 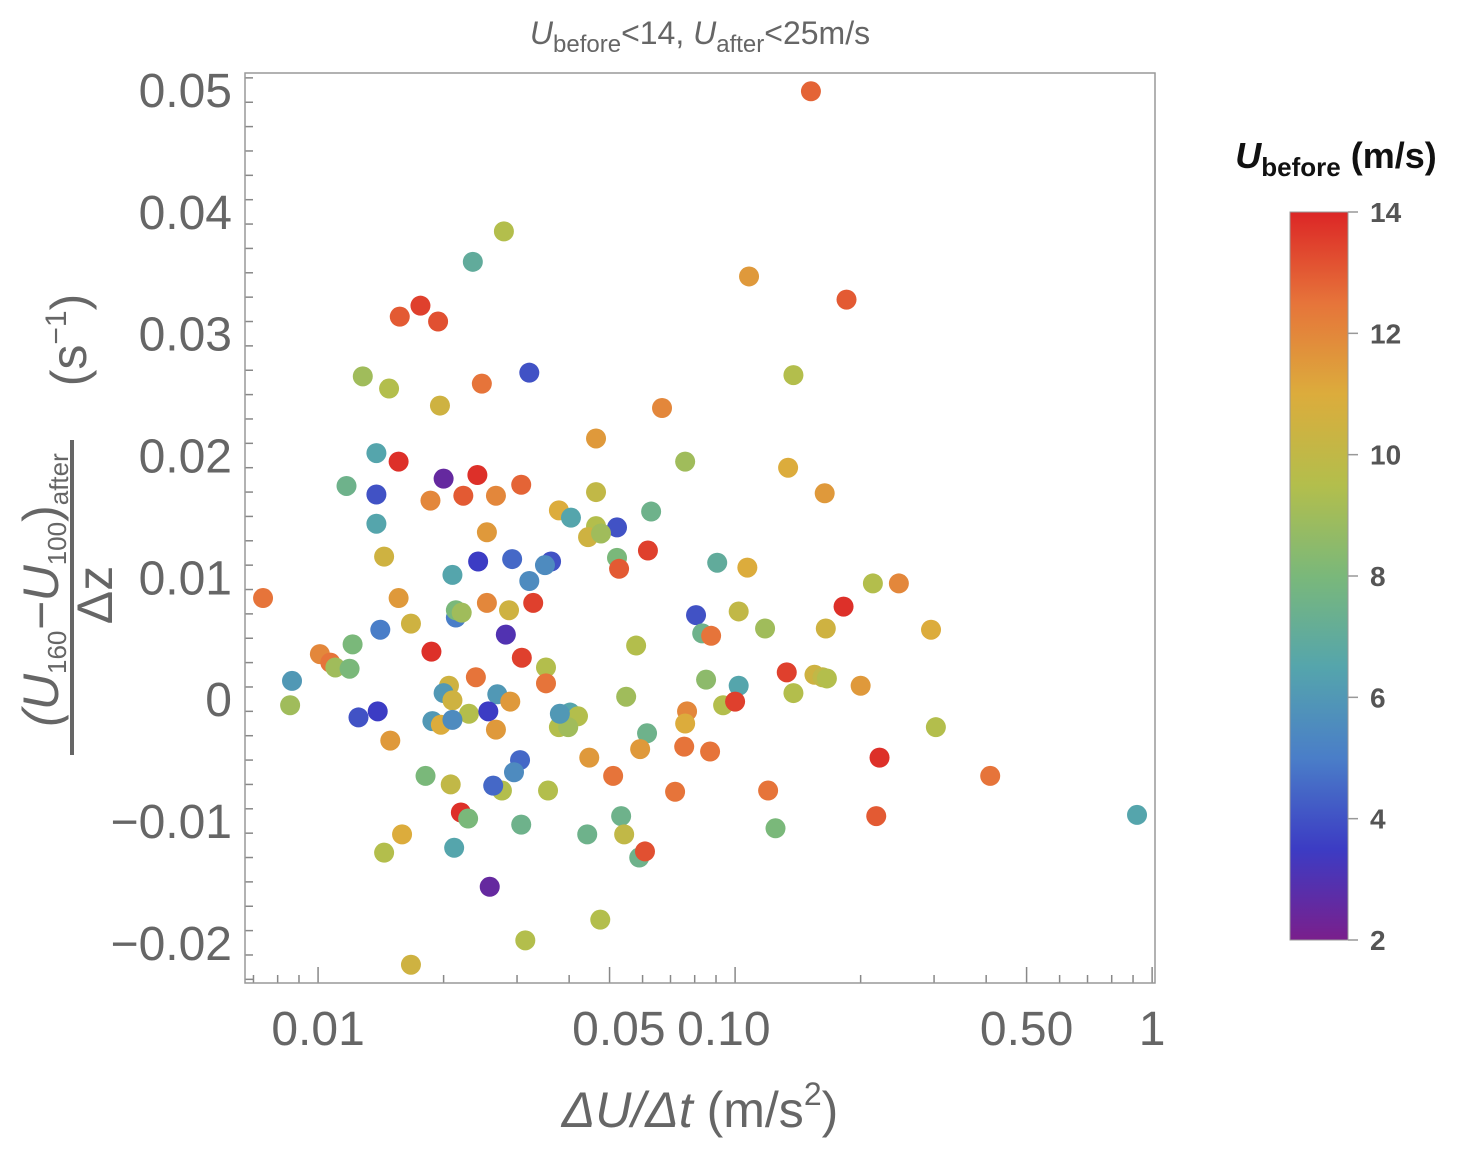 What do you see at coordinates (1378, 697) in the screenshot?
I see `colorbar-tick-label: 6` at bounding box center [1378, 697].